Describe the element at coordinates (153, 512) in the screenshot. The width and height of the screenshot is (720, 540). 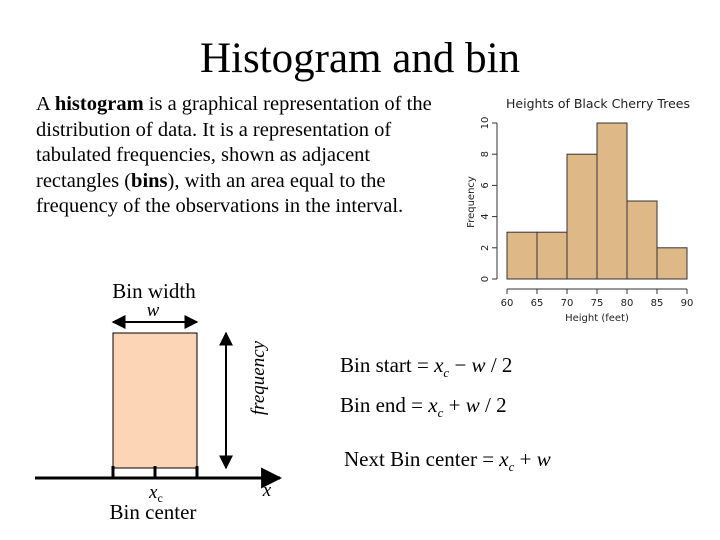
I see `bin-center-label: Bin center` at that location.